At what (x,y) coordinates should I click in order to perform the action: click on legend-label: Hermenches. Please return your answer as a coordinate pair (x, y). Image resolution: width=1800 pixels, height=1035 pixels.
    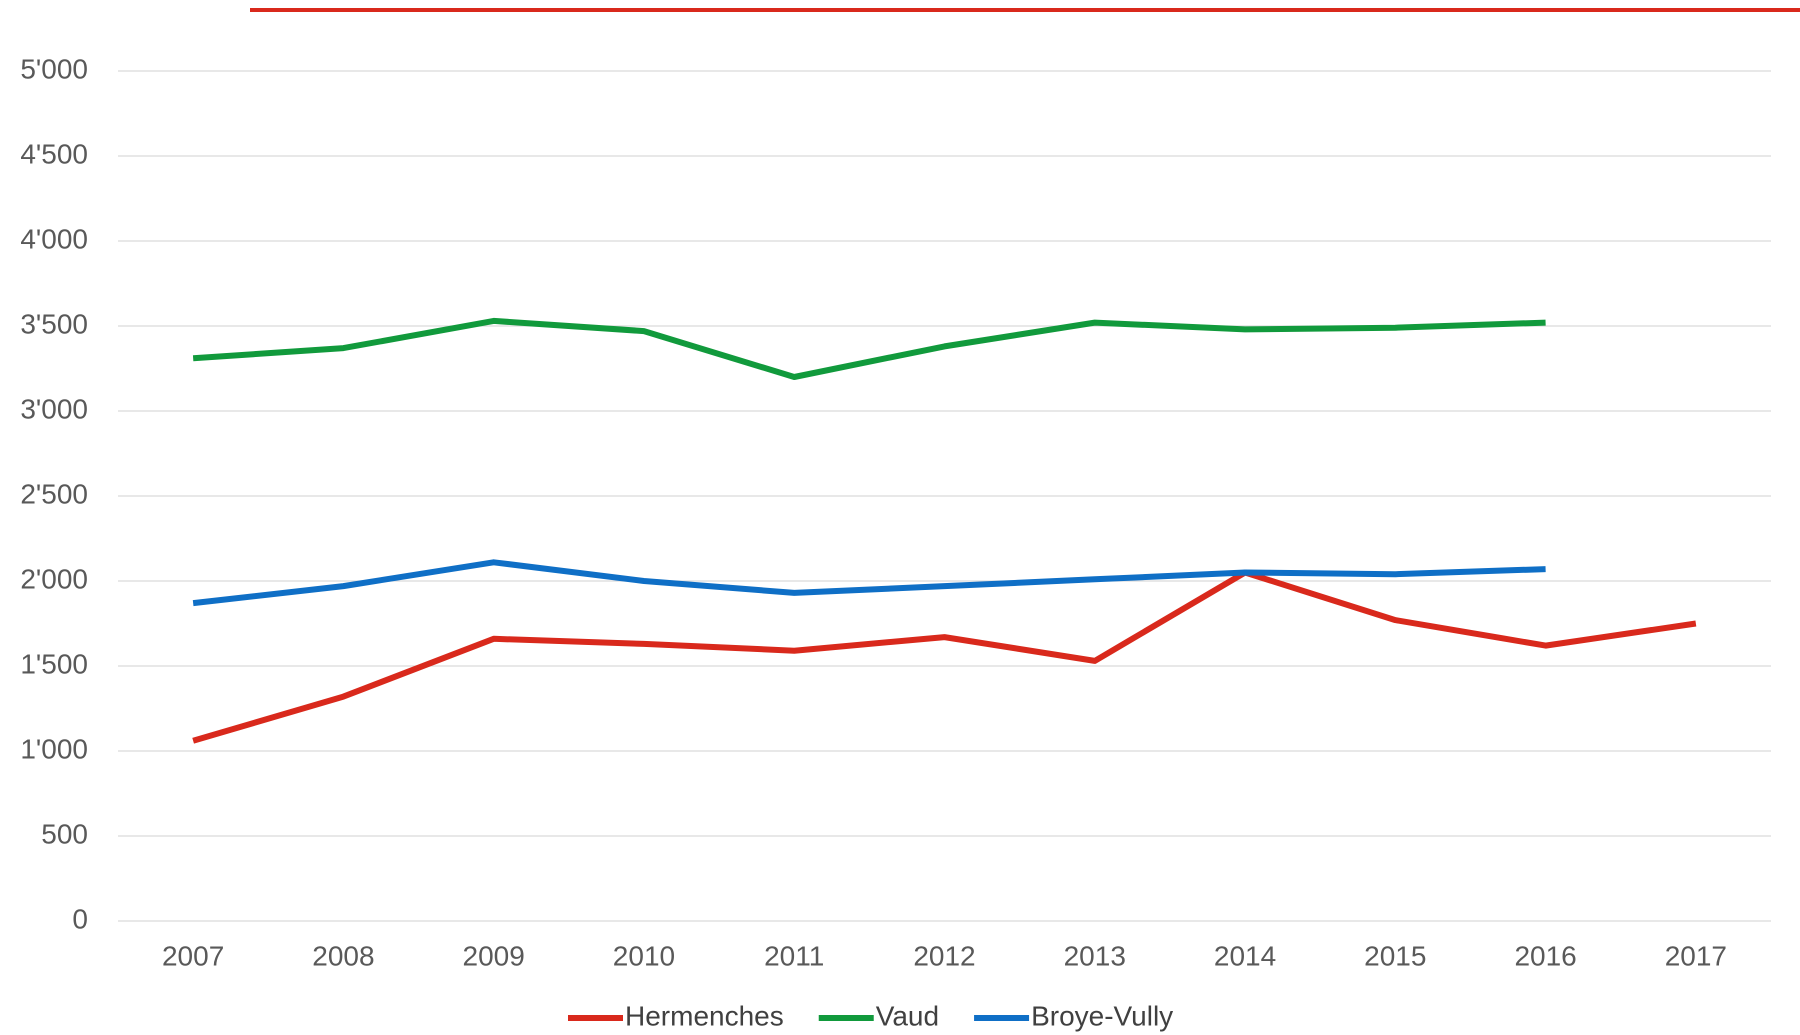
    Looking at the image, I should click on (704, 1015).